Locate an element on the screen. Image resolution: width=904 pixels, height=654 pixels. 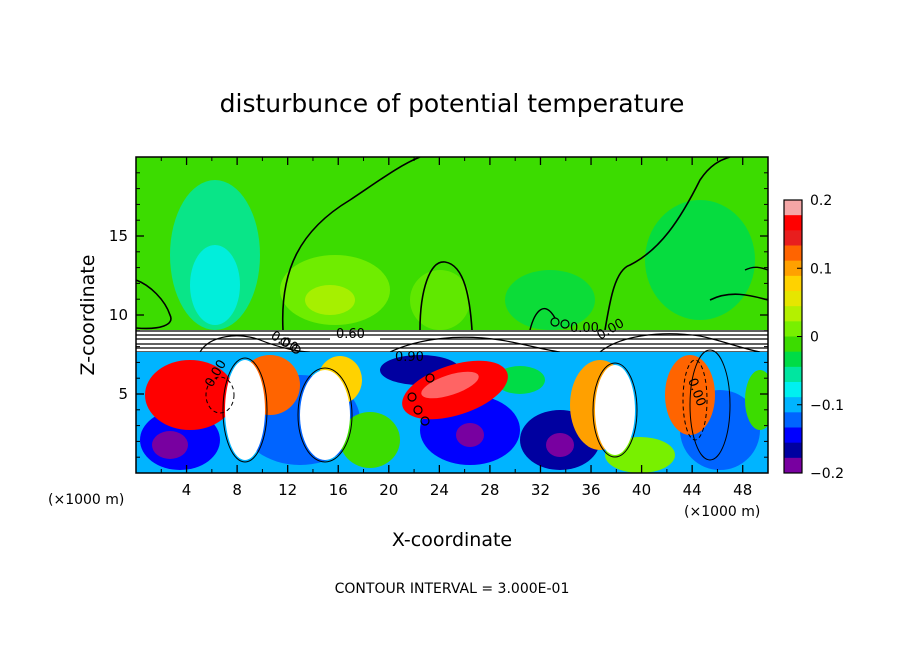
contour-label: 0.90 is located at coordinates (409, 357).